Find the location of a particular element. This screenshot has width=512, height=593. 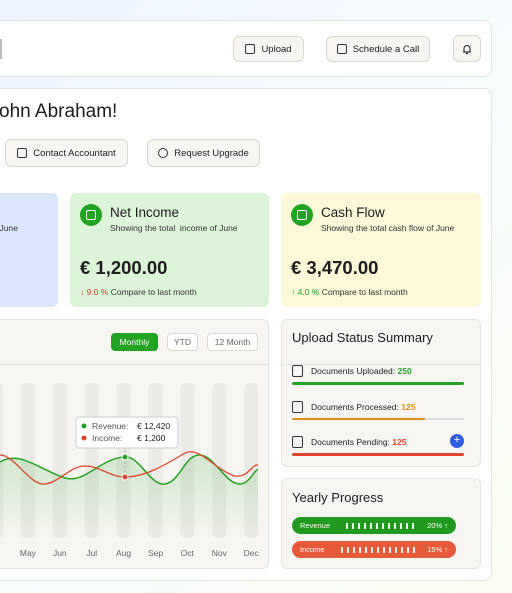

status-row: Documents Processed: 125 is located at coordinates (363, 407).